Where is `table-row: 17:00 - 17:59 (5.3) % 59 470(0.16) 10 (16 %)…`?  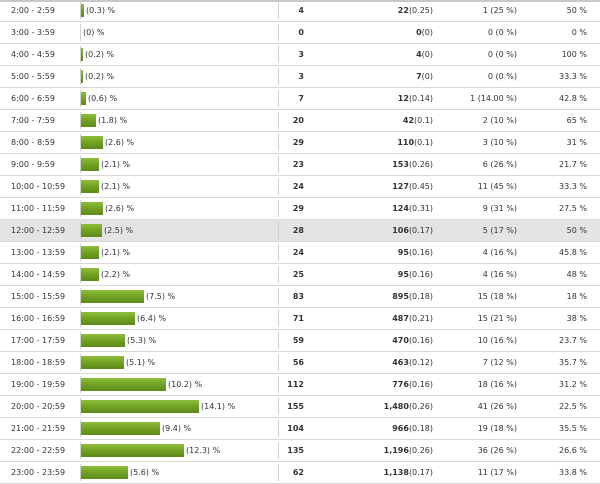
table-row: 17:00 - 17:59 (5.3) % 59 470(0.16) 10 (16 %)… is located at coordinates (300, 341).